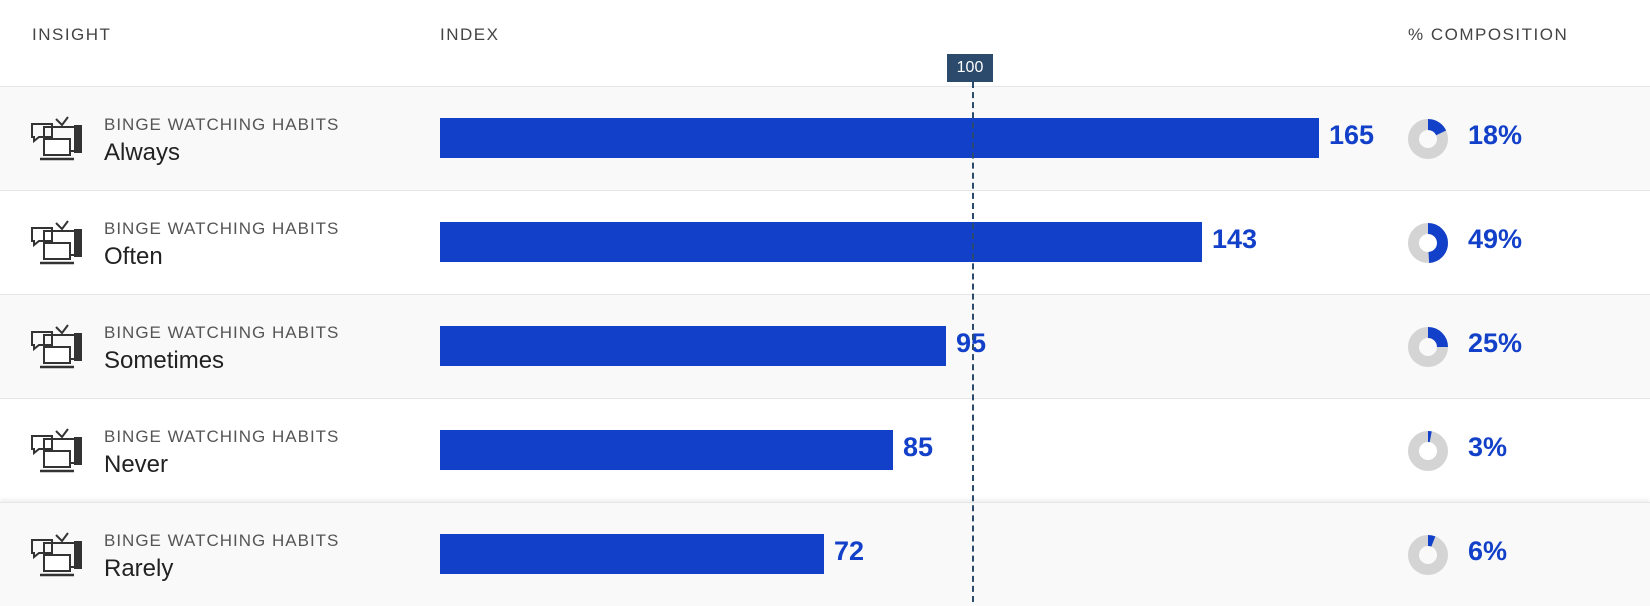 The width and height of the screenshot is (1650, 606). What do you see at coordinates (470, 34) in the screenshot?
I see `index-column-header: INDEX` at bounding box center [470, 34].